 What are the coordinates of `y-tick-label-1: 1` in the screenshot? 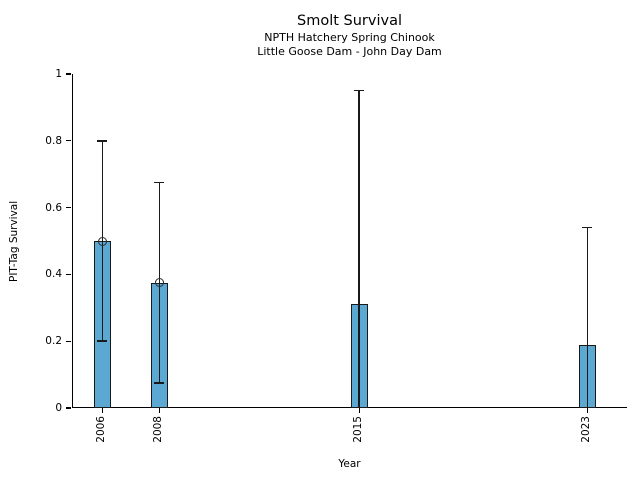 It's located at (58, 74).